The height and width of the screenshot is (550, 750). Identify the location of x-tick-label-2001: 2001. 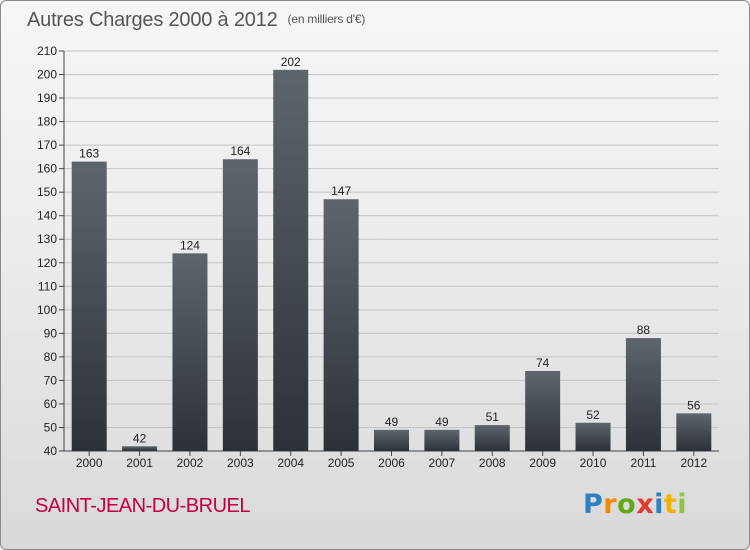
(139, 463).